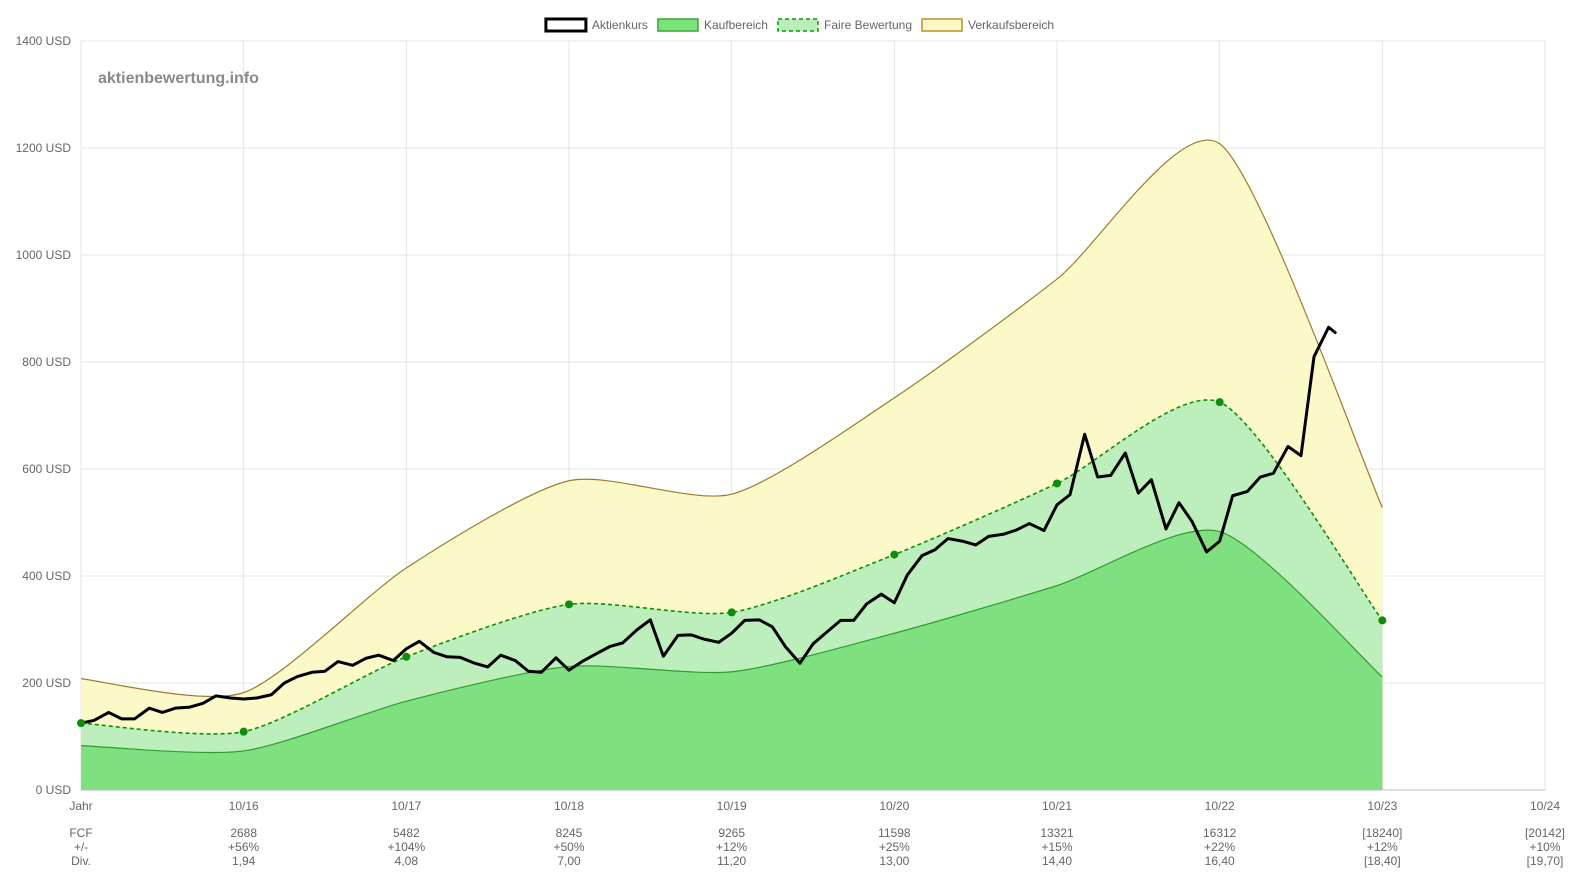 The width and height of the screenshot is (1580, 895). What do you see at coordinates (568, 847) in the screenshot?
I see `table-cell: +50%` at bounding box center [568, 847].